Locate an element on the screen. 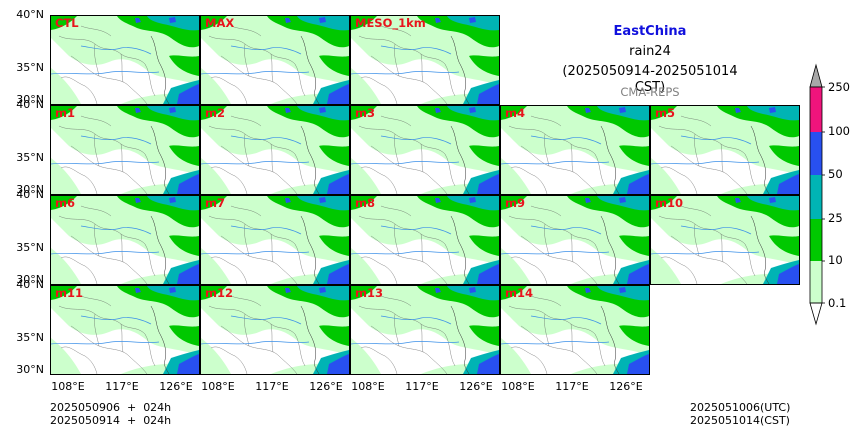 This screenshot has width=860, height=437. map-panel-m9: m9 is located at coordinates (575, 240).